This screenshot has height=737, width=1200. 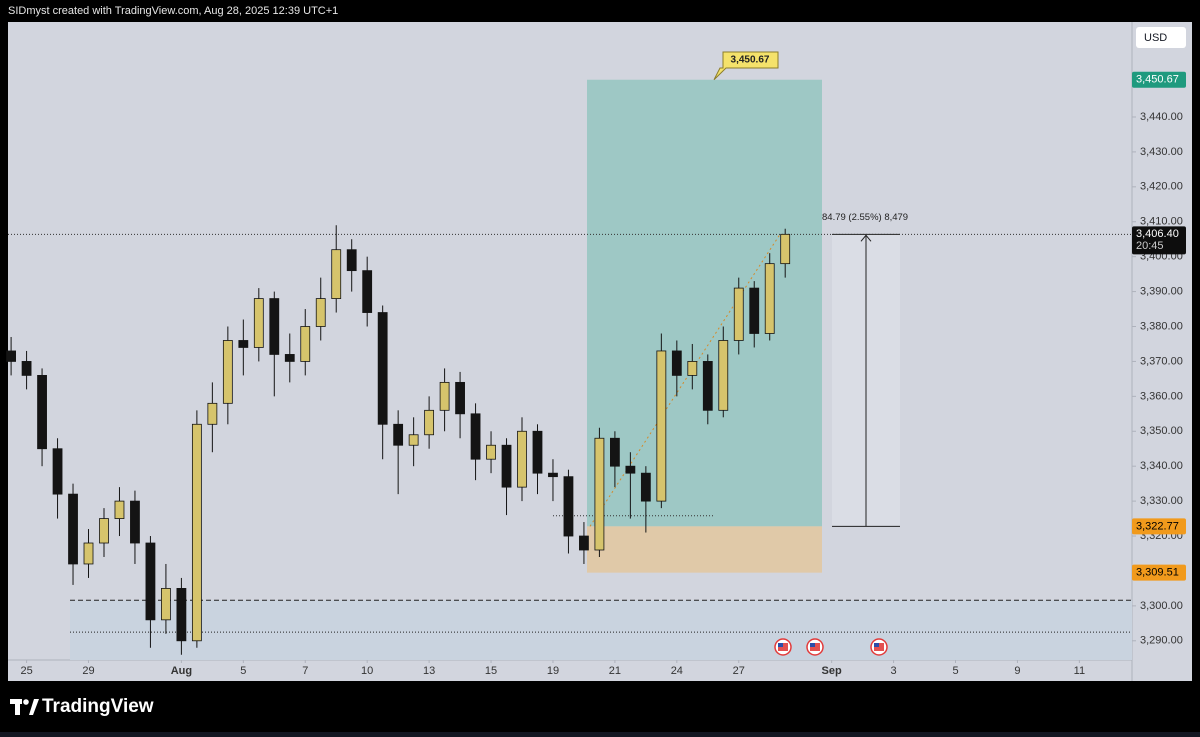 What do you see at coordinates (1161, 187) in the screenshot?
I see `y-tick-label: 3,420.00` at bounding box center [1161, 187].